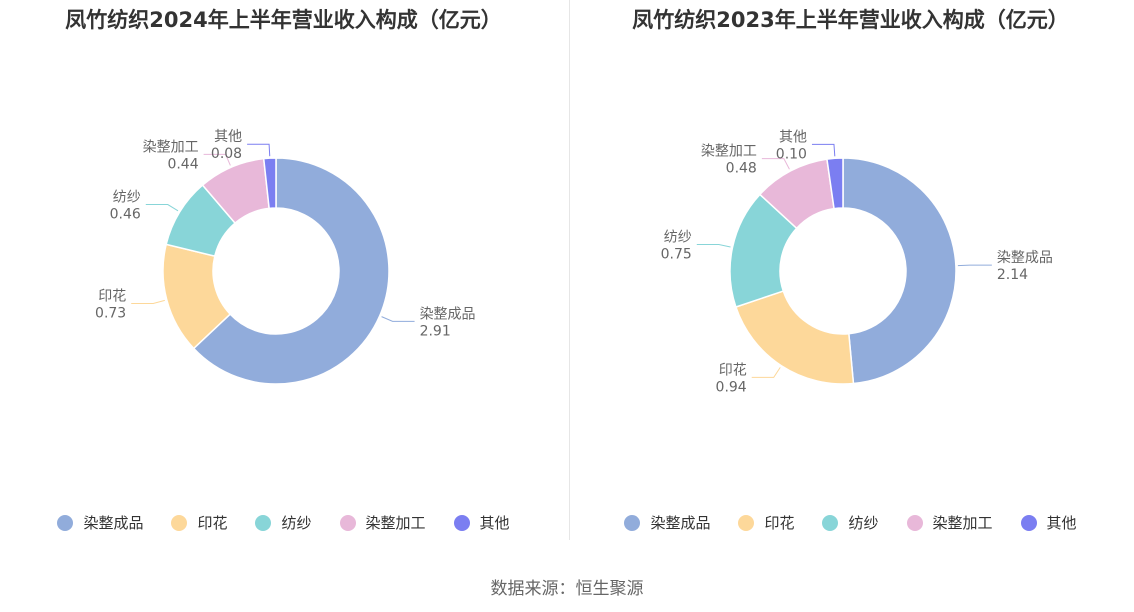 This screenshot has width=1134, height=612. I want to click on legend-2023: 染整成品 印花 纺纱 染整加工 其他, so click(850, 522).